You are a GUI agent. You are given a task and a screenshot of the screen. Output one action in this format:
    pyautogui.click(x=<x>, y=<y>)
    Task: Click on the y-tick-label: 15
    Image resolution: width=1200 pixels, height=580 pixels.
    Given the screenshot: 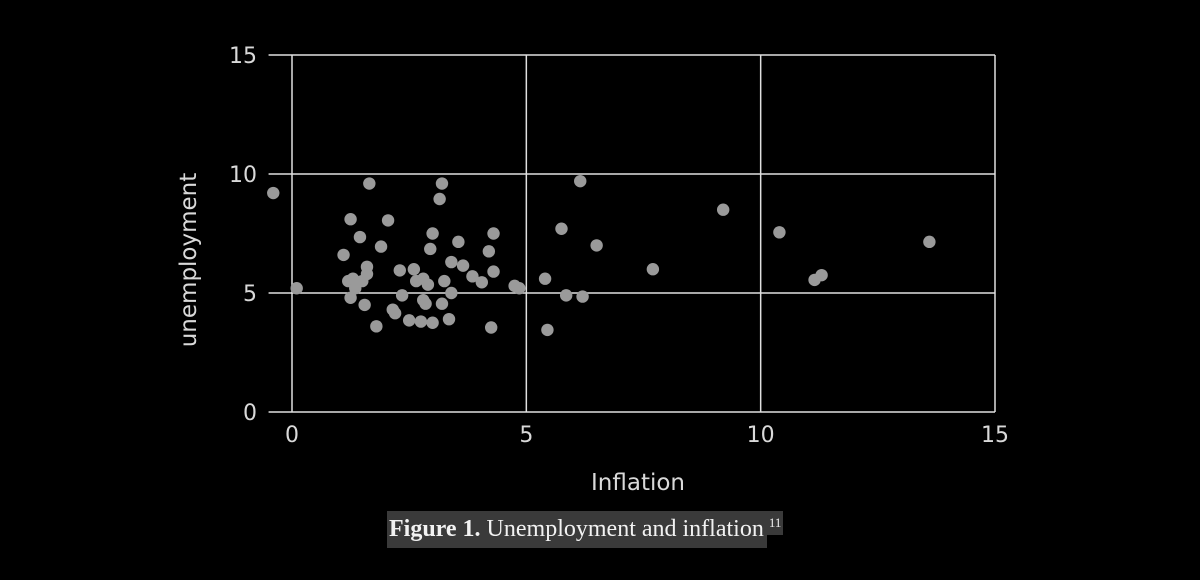 What is the action you would take?
    pyautogui.click(x=243, y=56)
    